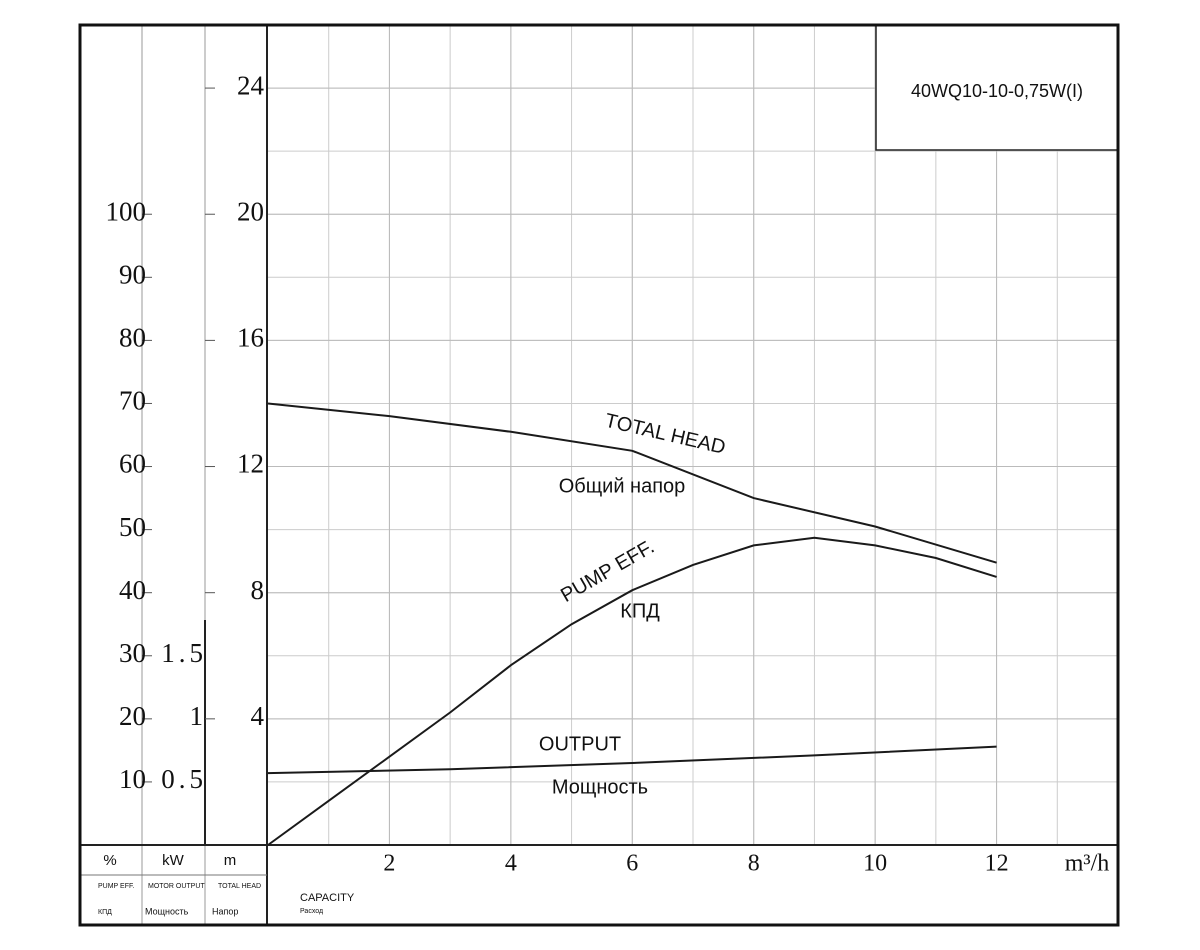  What do you see at coordinates (580, 744) in the screenshot?
I see `curve-label: OUTPUT` at bounding box center [580, 744].